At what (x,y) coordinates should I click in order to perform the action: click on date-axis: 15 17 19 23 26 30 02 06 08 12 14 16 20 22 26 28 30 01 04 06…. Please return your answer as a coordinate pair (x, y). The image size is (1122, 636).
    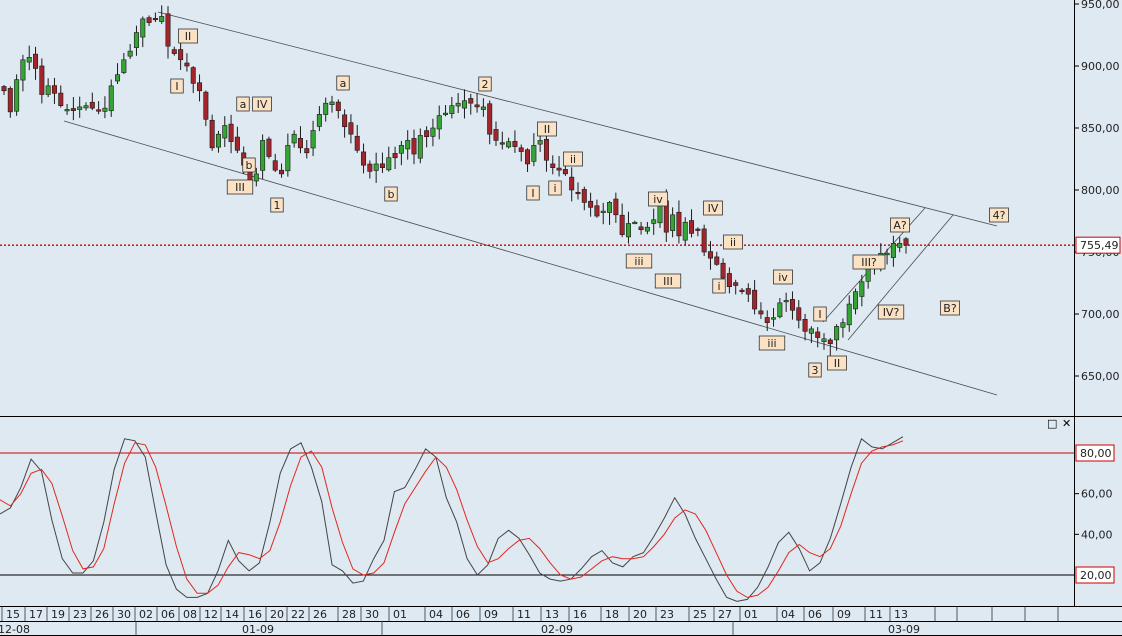
    Looking at the image, I should click on (561, 621).